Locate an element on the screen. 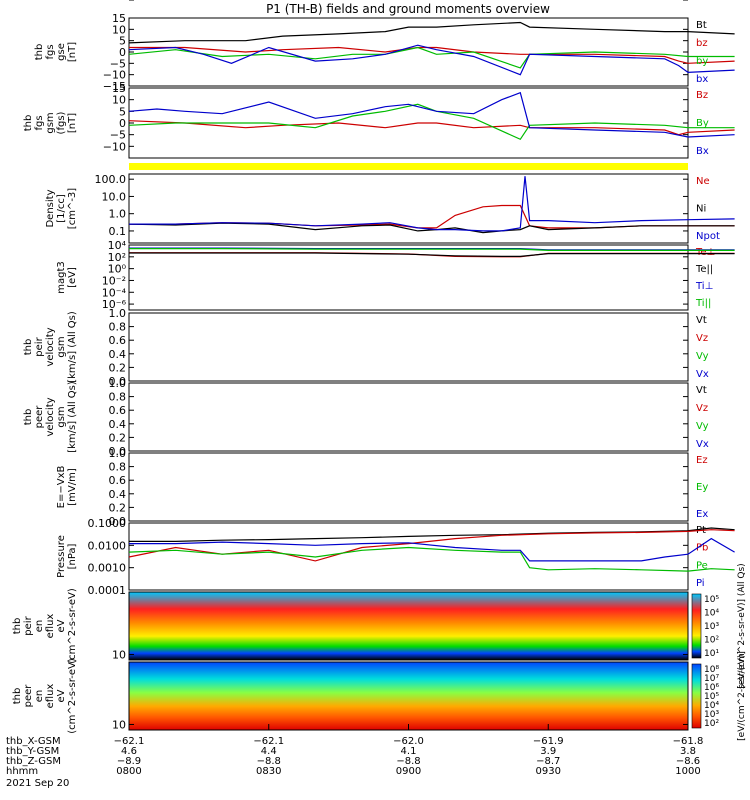 The height and width of the screenshot is (800, 750). series-line-bz is located at coordinates (432, 55).